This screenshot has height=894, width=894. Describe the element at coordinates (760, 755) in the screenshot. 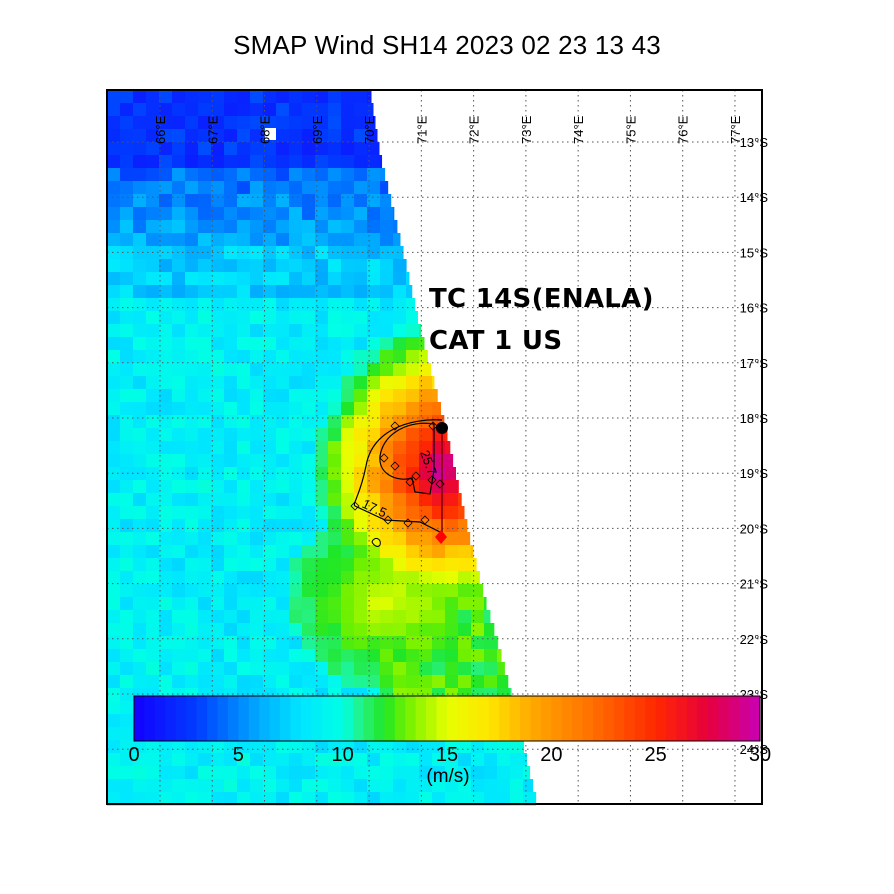

I see `colorbar-tick-label: 30` at that location.